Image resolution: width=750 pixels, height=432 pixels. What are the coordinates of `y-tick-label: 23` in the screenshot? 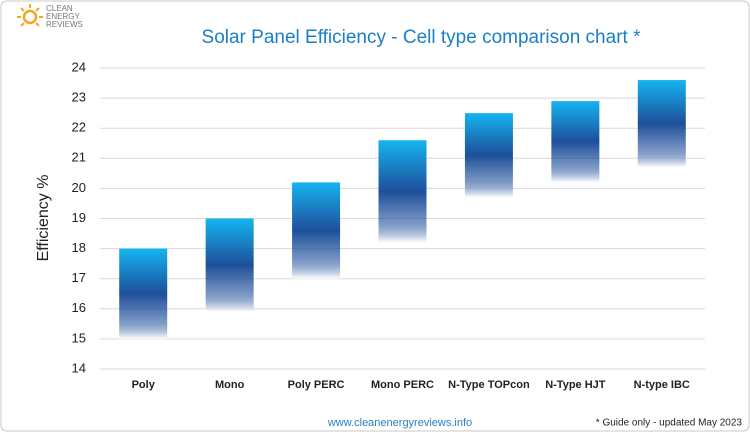 It's located at (79, 97).